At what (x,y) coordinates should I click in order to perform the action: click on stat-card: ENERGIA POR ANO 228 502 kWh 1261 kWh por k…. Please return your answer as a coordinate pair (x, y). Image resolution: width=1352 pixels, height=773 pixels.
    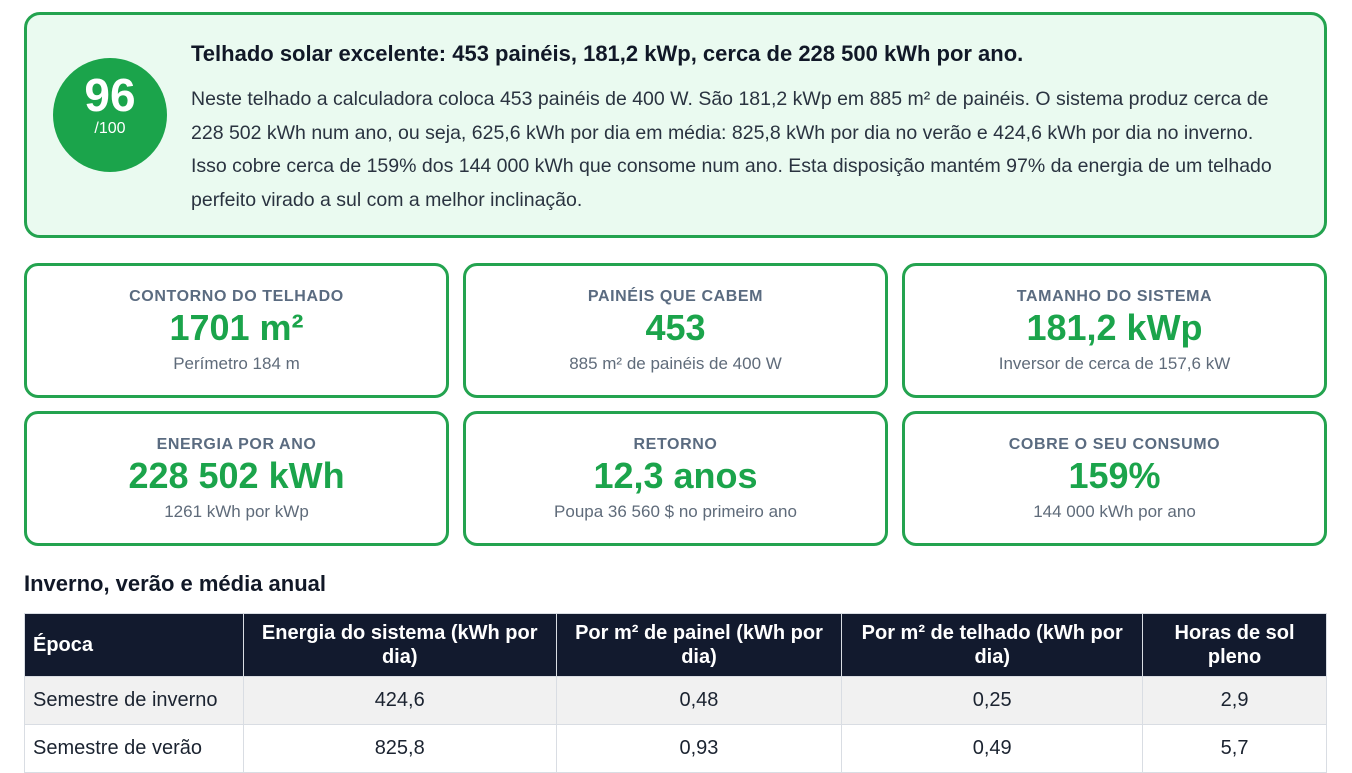
    Looking at the image, I should click on (236, 478).